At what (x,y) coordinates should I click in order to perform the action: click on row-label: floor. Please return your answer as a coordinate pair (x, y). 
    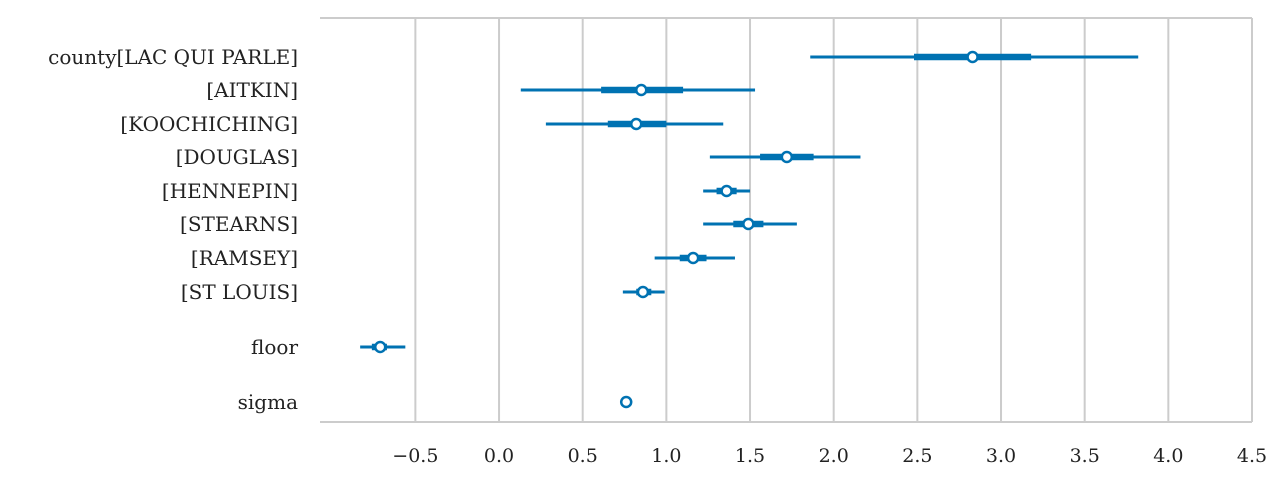
    Looking at the image, I should click on (274, 347).